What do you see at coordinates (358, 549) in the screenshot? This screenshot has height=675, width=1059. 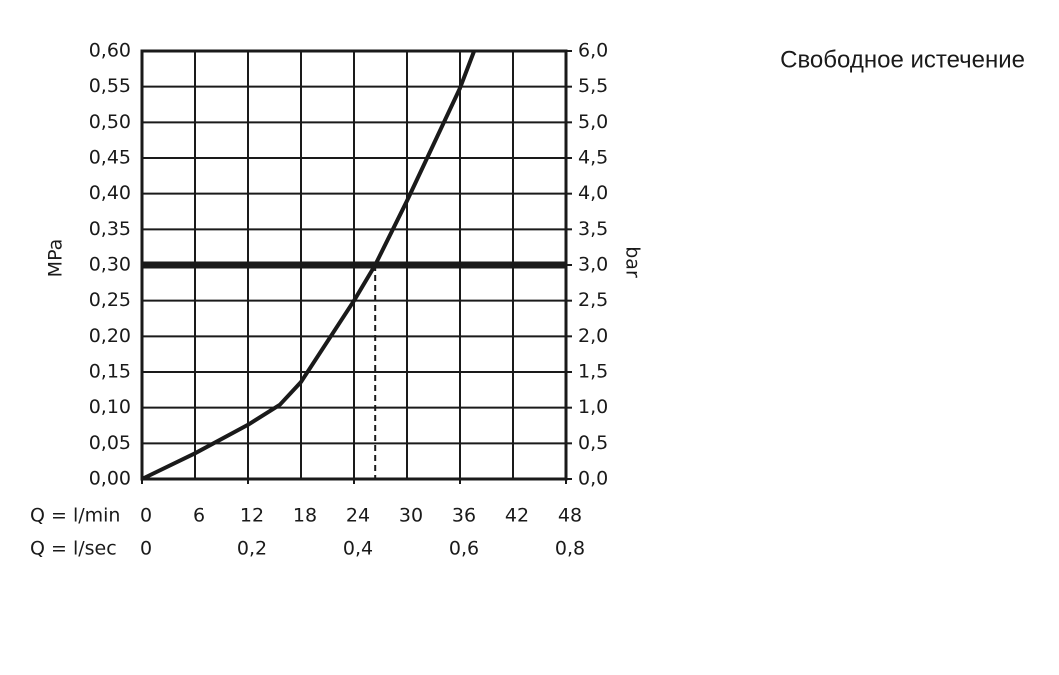 I see `x2-tick-label: 0,4` at bounding box center [358, 549].